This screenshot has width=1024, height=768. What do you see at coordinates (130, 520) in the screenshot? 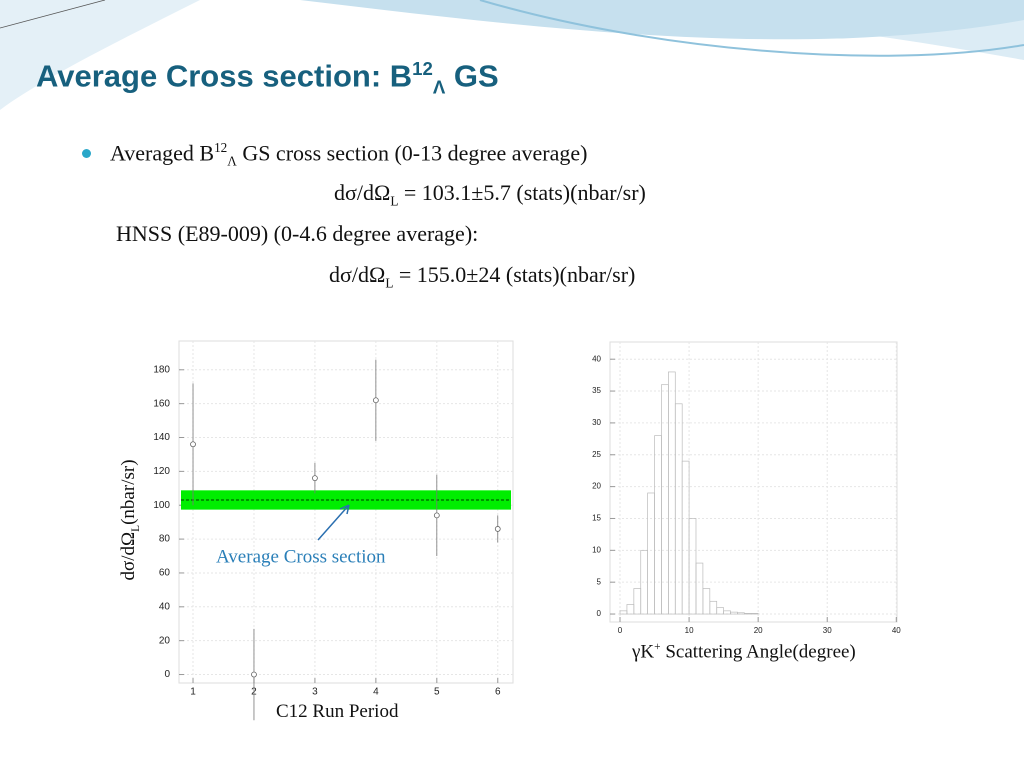
I see `y-label-box: dσ/dΩL(nbar/sr)` at bounding box center [130, 520].